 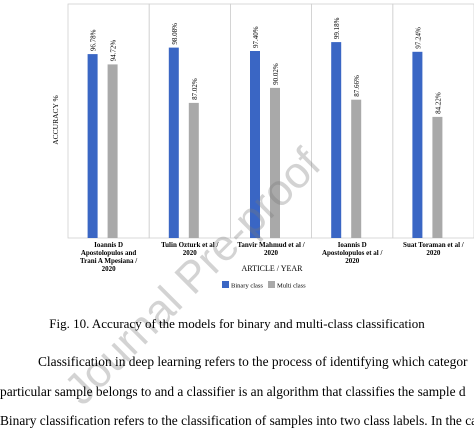 What do you see at coordinates (94, 40) in the screenshot?
I see `bar-value-label: 96.78%` at bounding box center [94, 40].